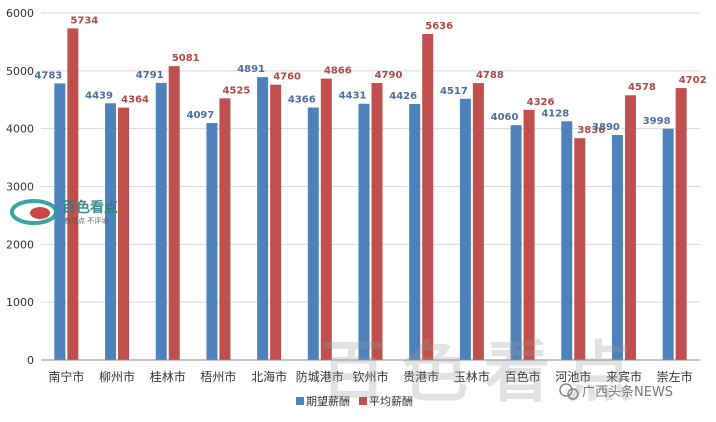 The image size is (716, 422). I want to click on logo-mark-icon, so click(34, 212).